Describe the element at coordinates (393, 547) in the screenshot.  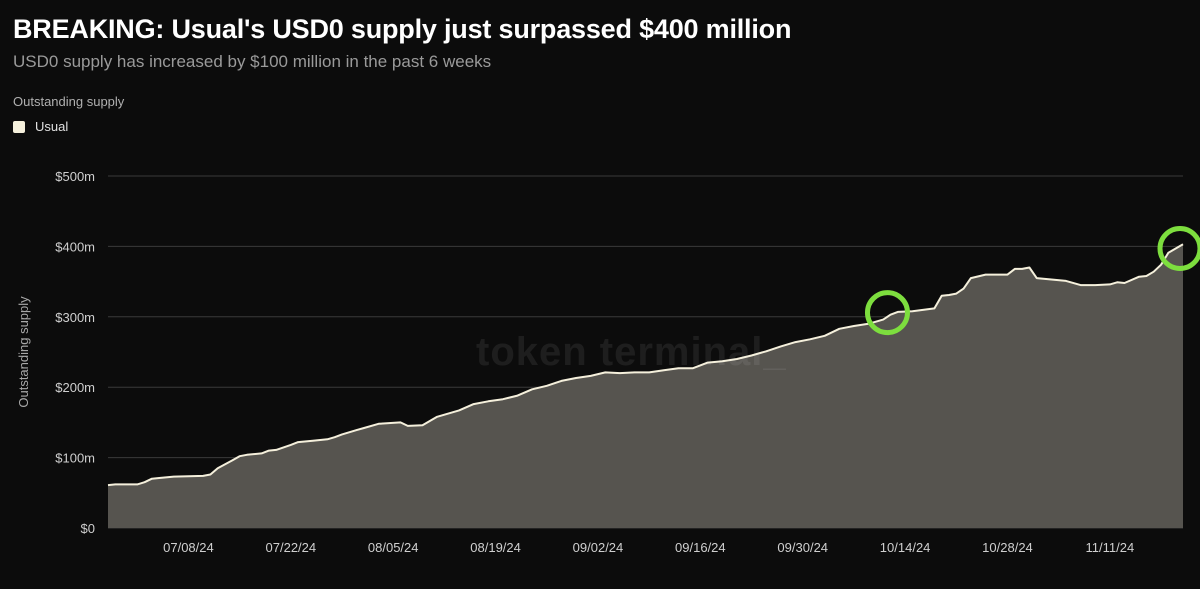
I see `x-tick-label: 08/05/24` at that location.